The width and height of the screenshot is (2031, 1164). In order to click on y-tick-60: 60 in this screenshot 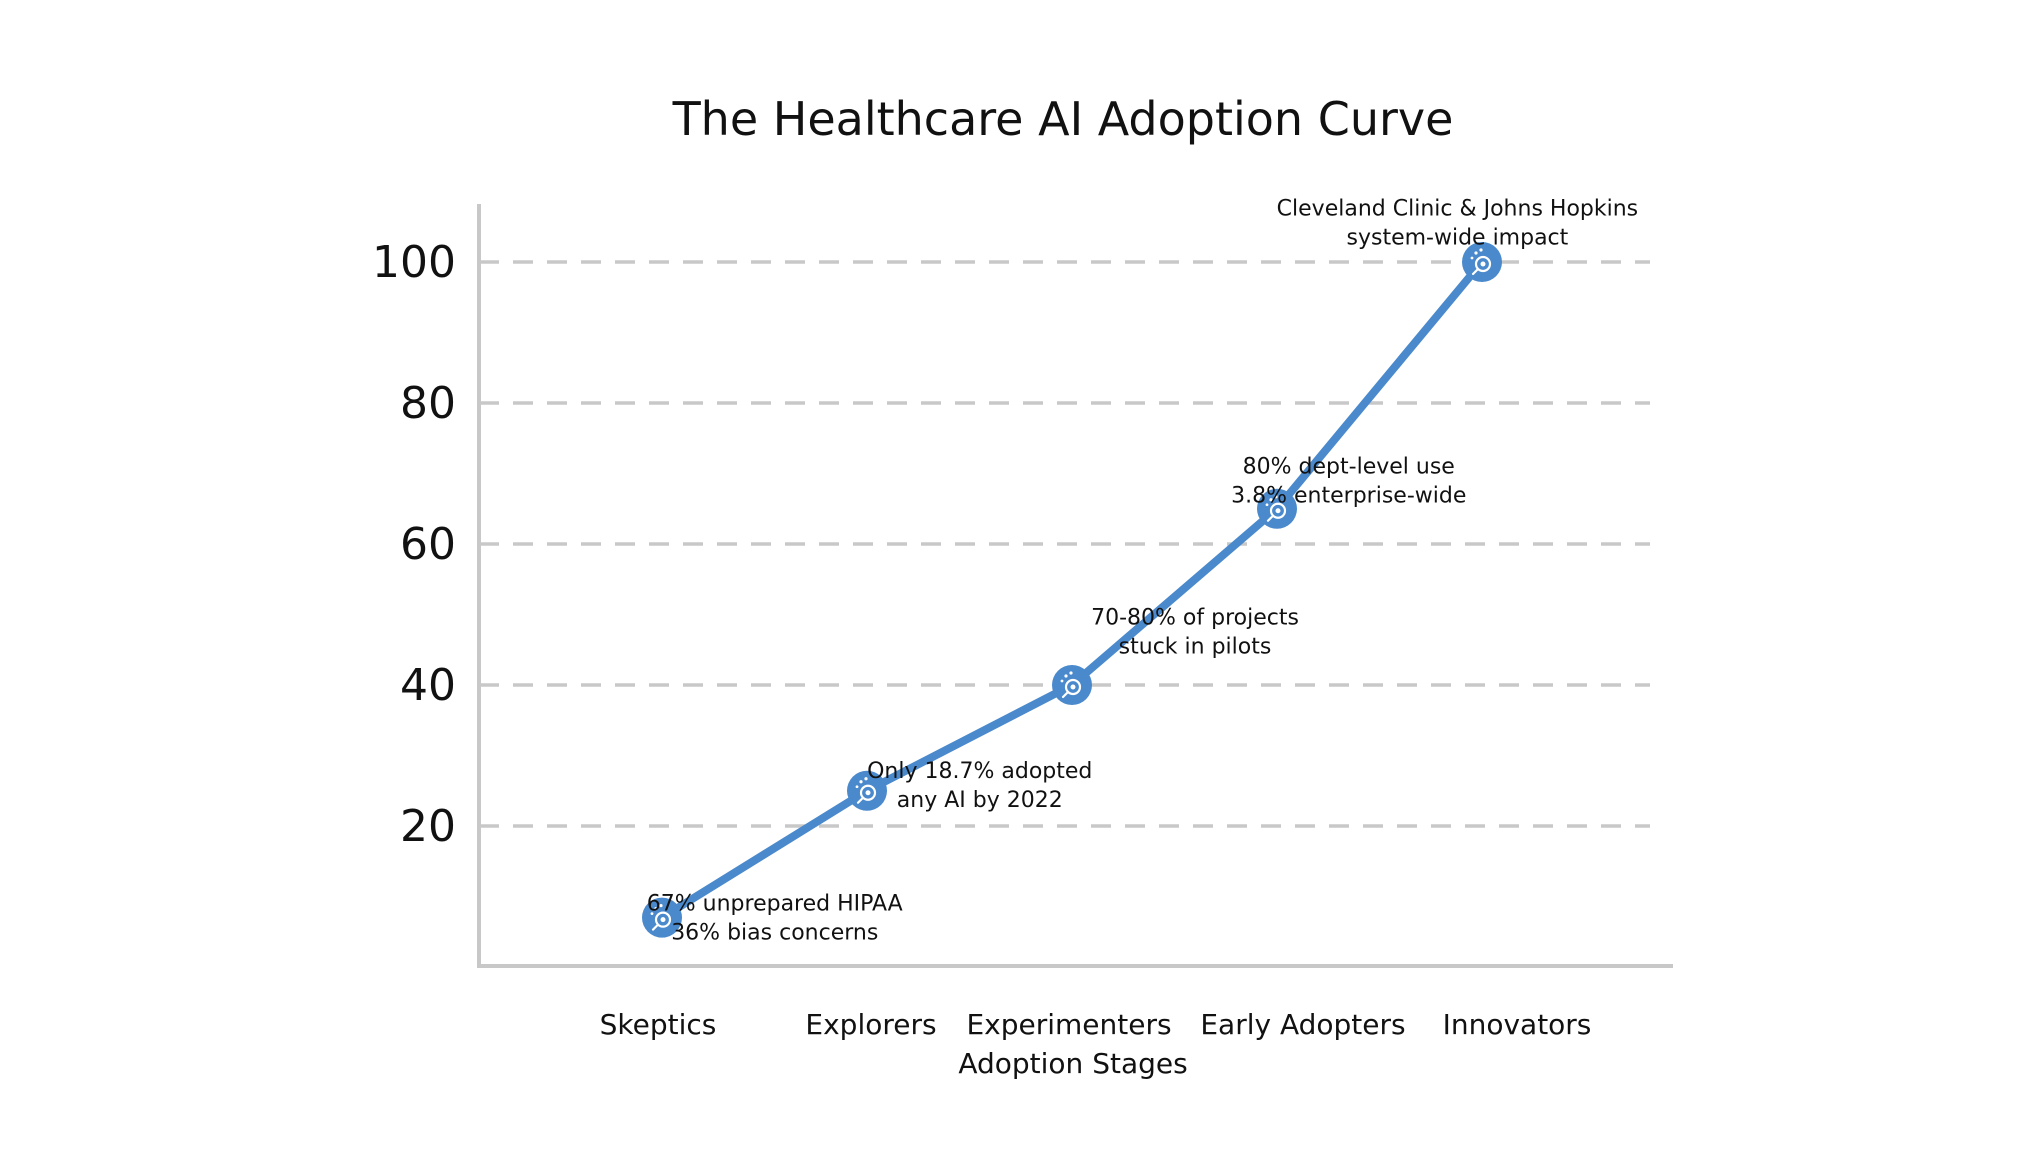, I will do `click(428, 544)`.